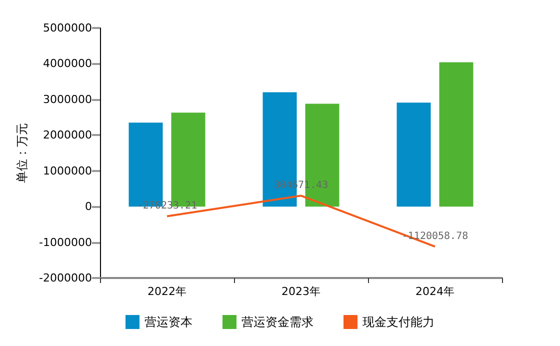 The width and height of the screenshot is (560, 346). Describe the element at coordinates (301, 291) in the screenshot. I see `x-tick-label: 2023年` at that location.